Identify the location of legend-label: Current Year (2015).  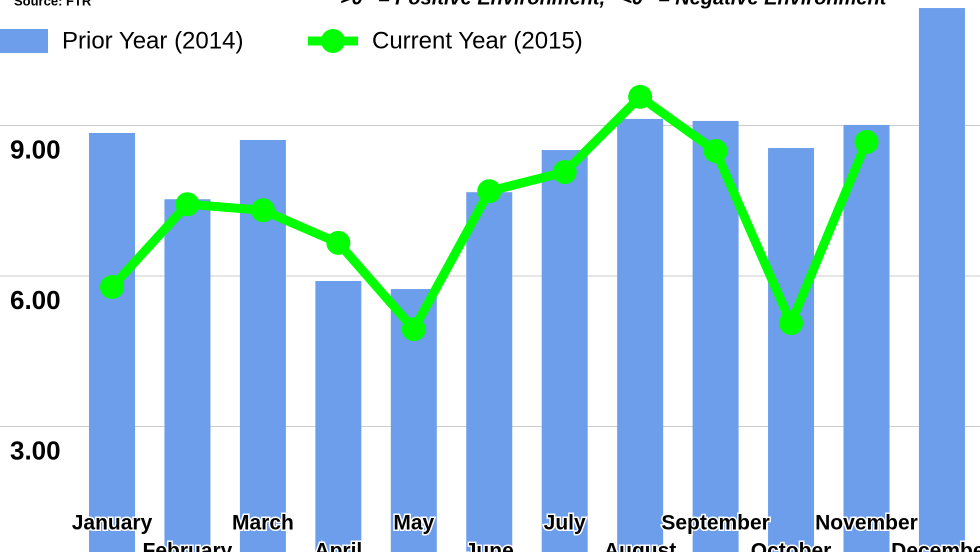
(477, 40).